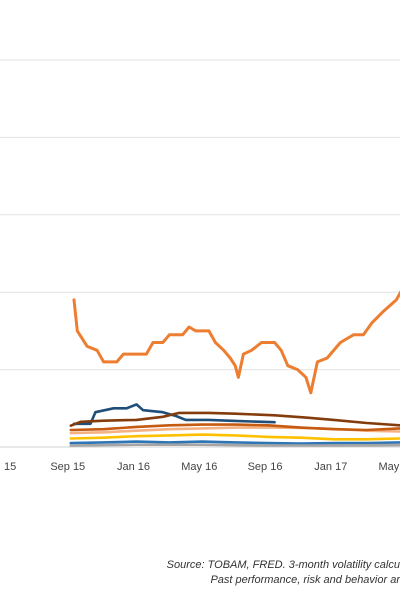  Describe the element at coordinates (305, 580) in the screenshot. I see `disclaimer-note: Past performance, risk and behavior ar` at that location.